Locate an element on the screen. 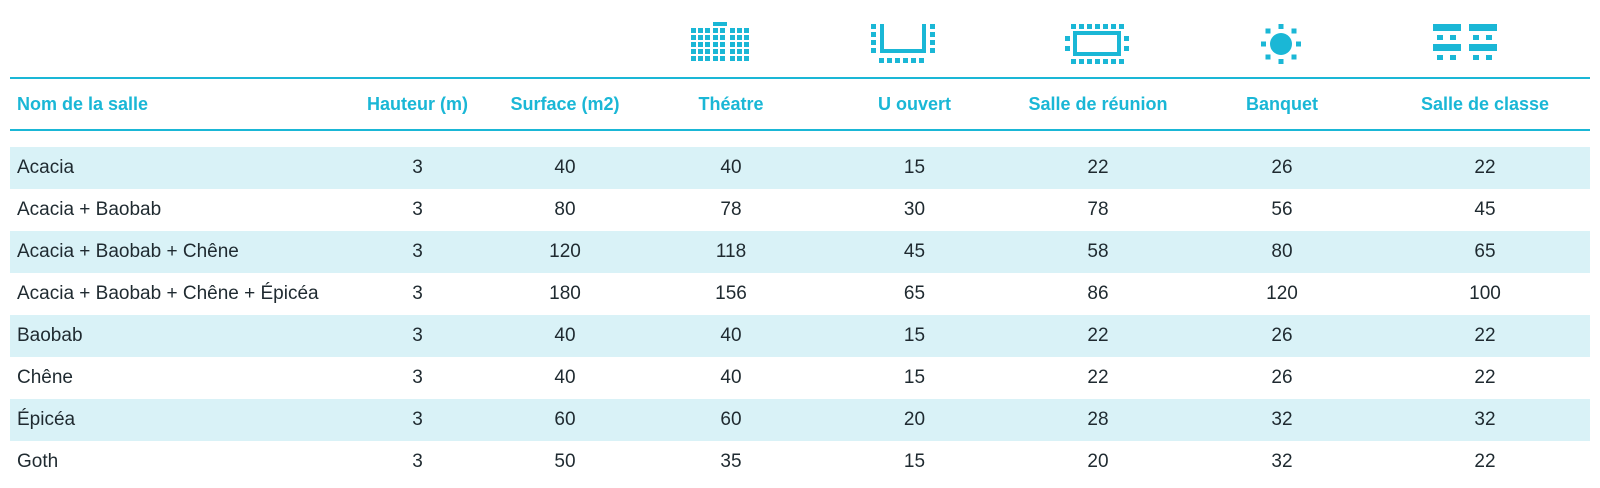  header-room-name: Nom de la salle is located at coordinates (180, 104).